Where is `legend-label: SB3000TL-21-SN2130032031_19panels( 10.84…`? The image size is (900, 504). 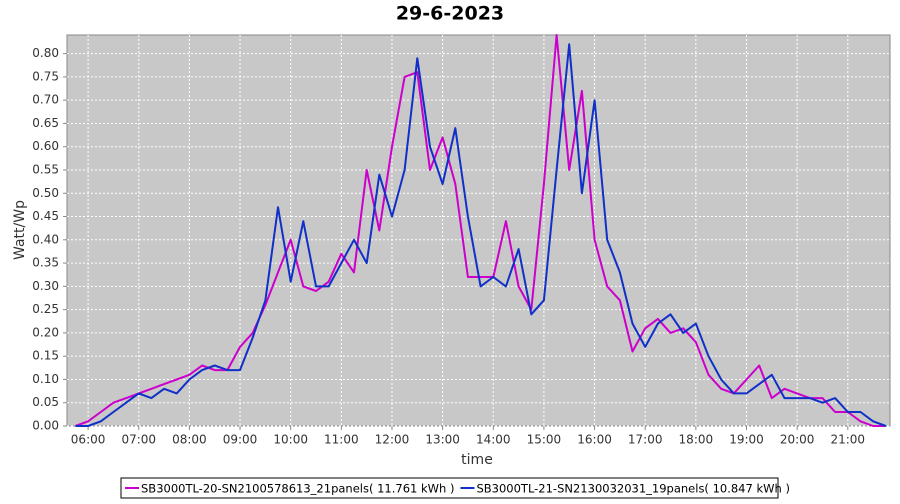
legend-label: SB3000TL-21-SN2130032031_19panels( 10.84… is located at coordinates (632, 489).